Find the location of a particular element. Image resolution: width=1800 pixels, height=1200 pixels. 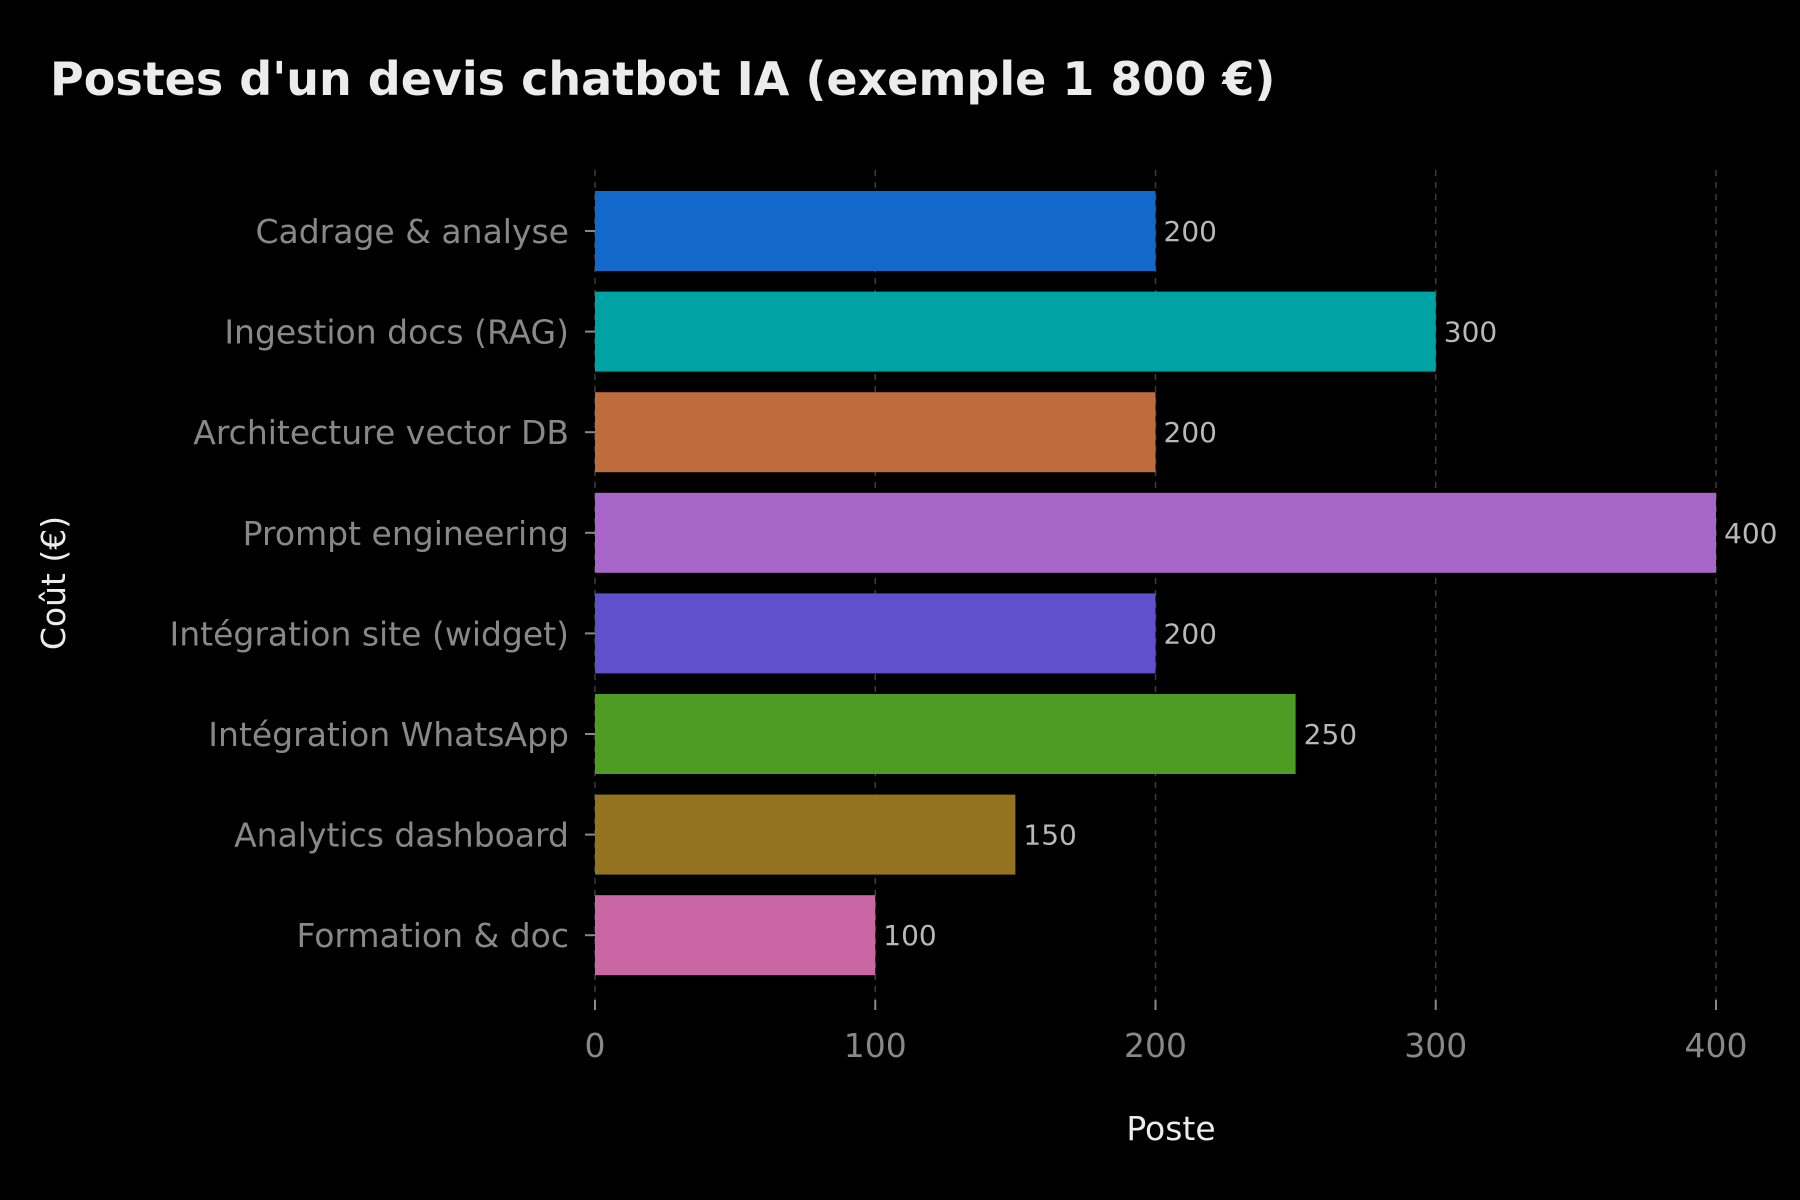

x-tick-label: 0 is located at coordinates (595, 1045).